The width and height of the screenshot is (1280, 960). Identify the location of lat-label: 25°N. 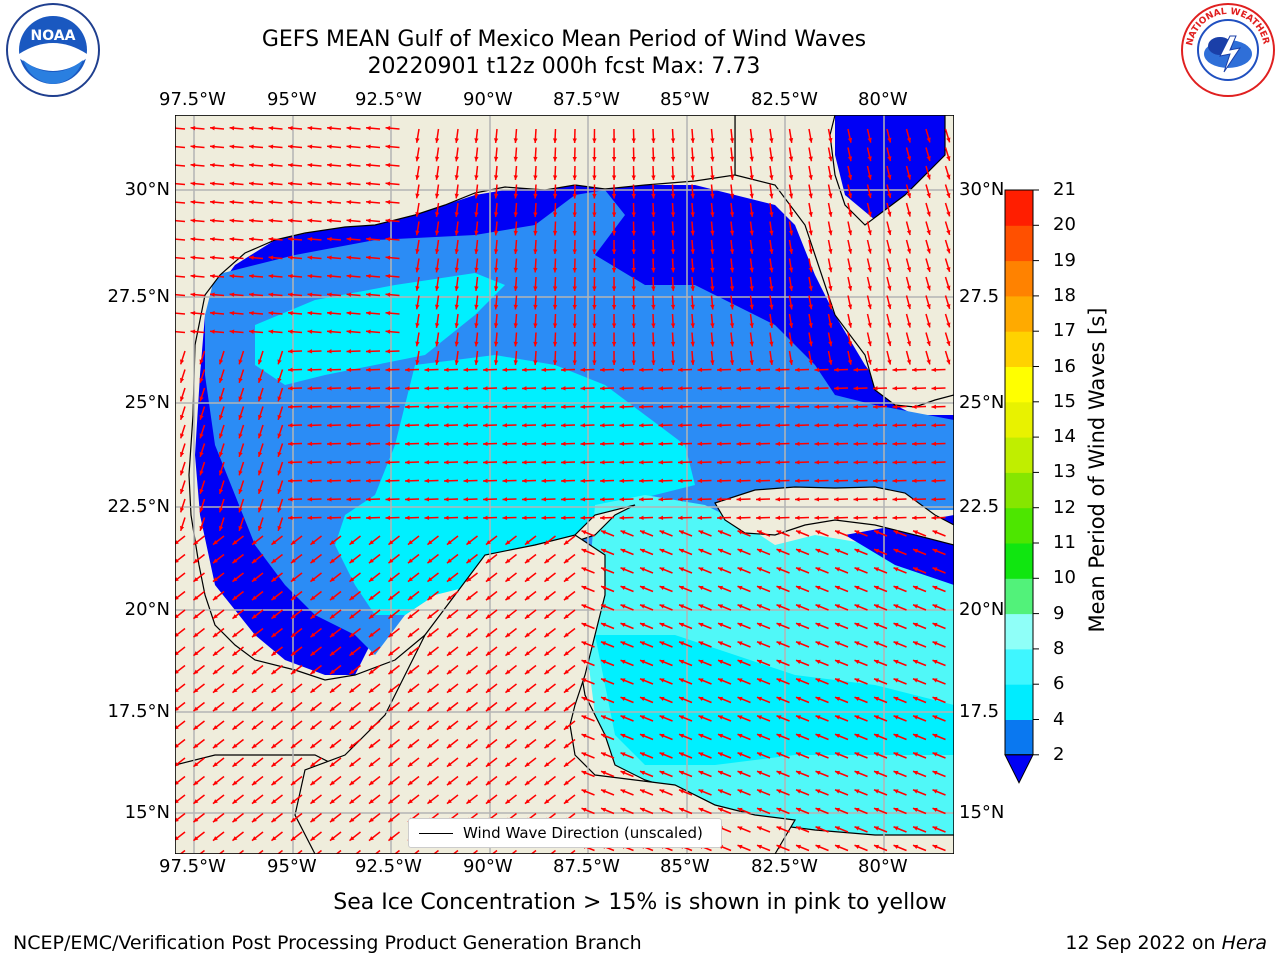
(147, 402).